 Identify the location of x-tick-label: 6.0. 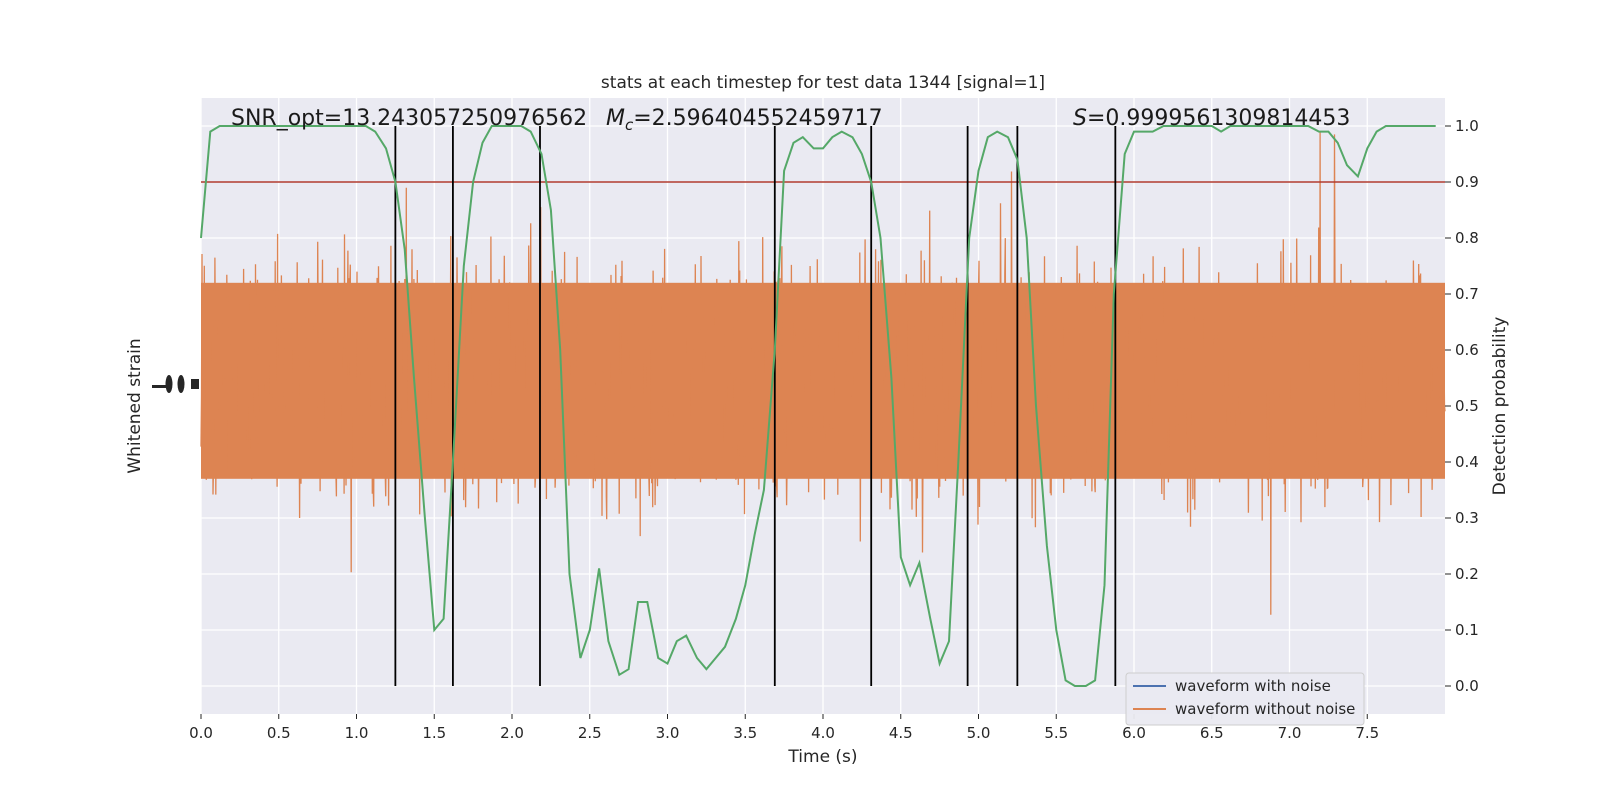
(1134, 733).